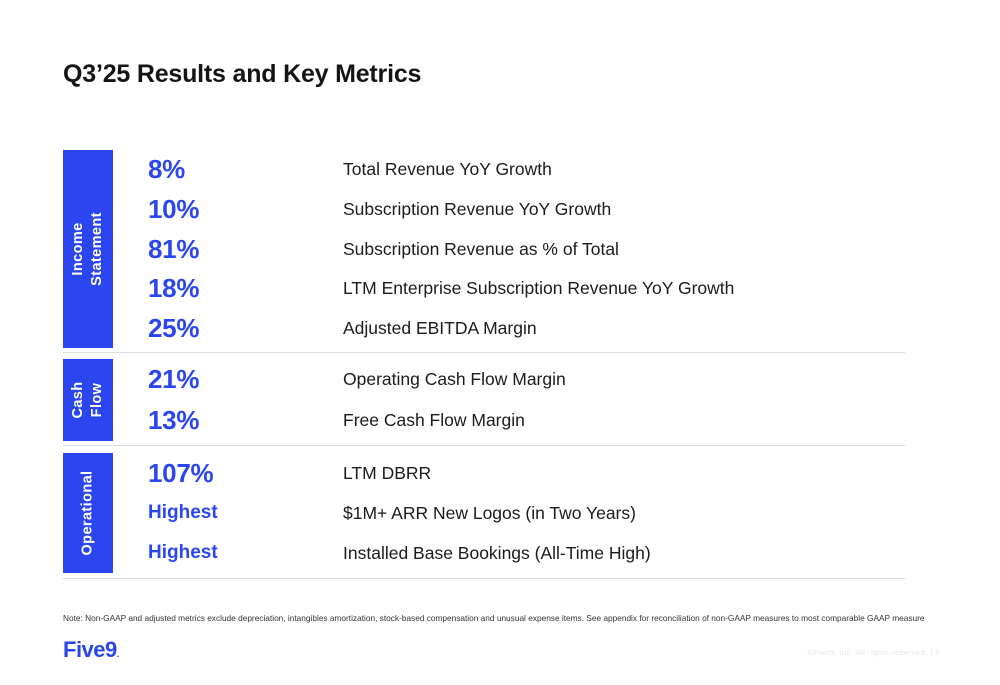  Describe the element at coordinates (526, 420) in the screenshot. I see `metric-row: 13% Free Cash Flow Margin` at that location.